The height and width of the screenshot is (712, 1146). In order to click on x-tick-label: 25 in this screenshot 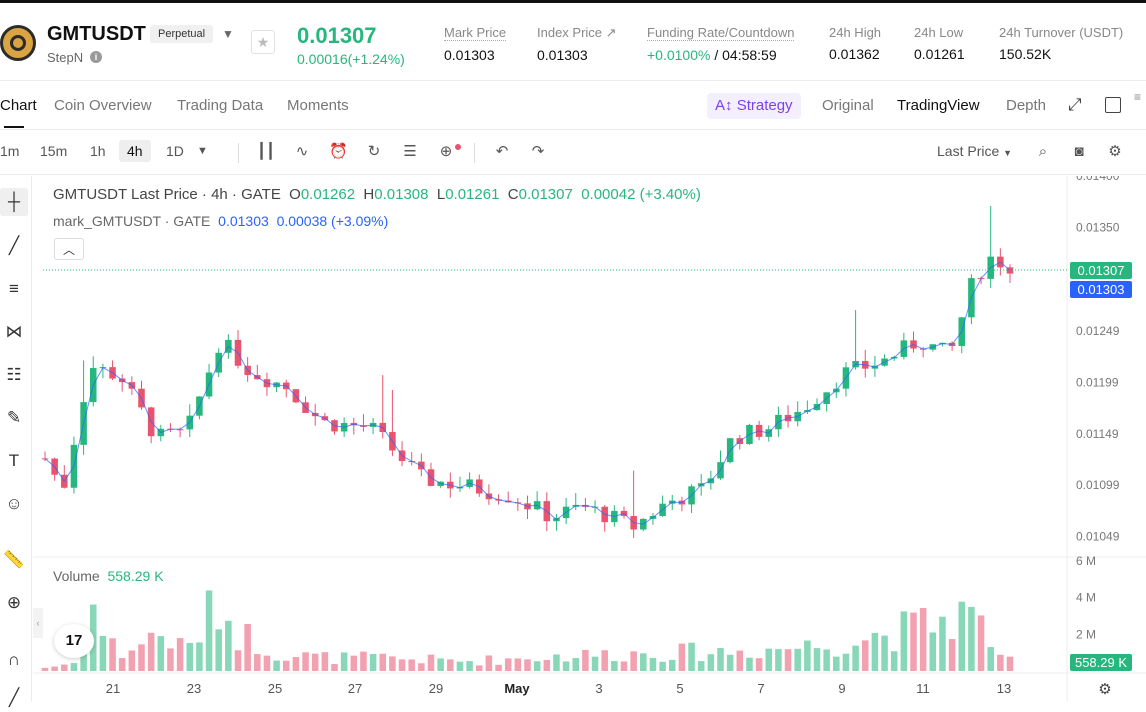, I will do `click(275, 688)`.